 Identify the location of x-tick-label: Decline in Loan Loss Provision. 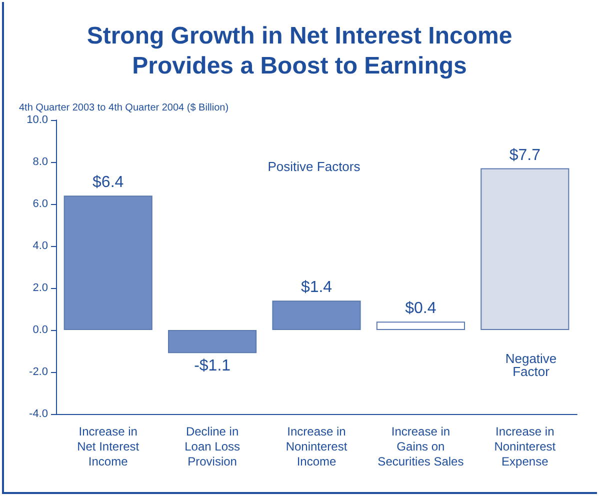
(212, 446).